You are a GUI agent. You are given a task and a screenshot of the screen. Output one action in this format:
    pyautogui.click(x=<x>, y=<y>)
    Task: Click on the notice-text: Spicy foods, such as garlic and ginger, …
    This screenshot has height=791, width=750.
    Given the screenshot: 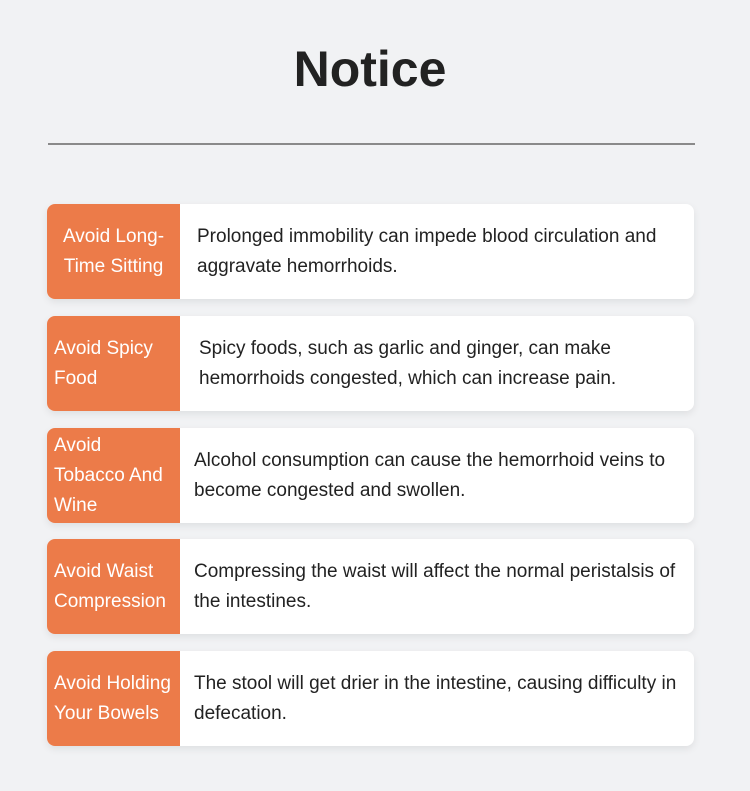 What is the action you would take?
    pyautogui.click(x=408, y=363)
    